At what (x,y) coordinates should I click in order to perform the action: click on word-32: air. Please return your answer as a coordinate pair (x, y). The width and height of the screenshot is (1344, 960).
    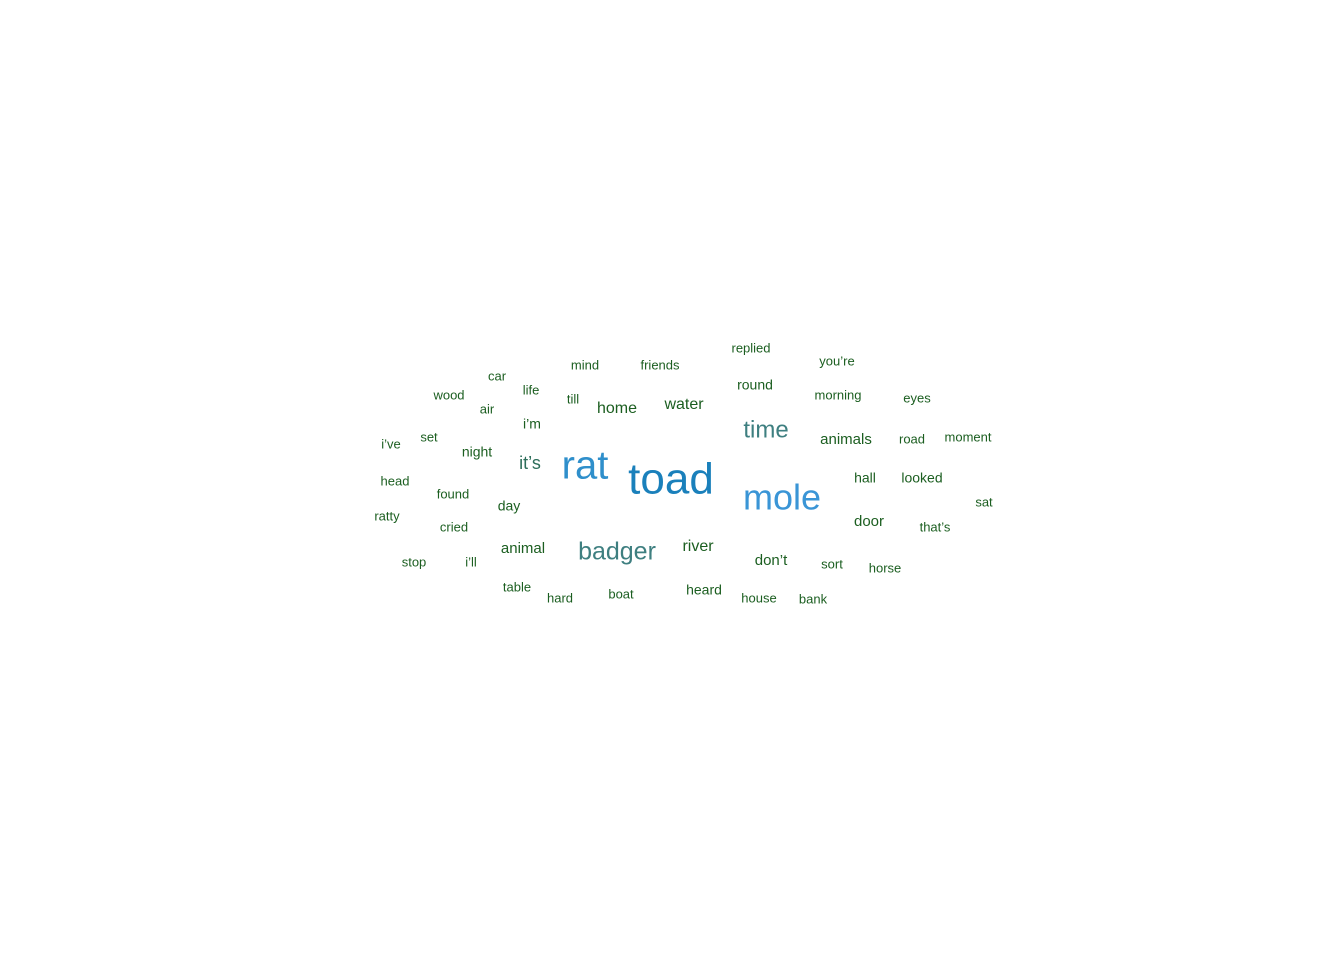
    Looking at the image, I should click on (487, 408).